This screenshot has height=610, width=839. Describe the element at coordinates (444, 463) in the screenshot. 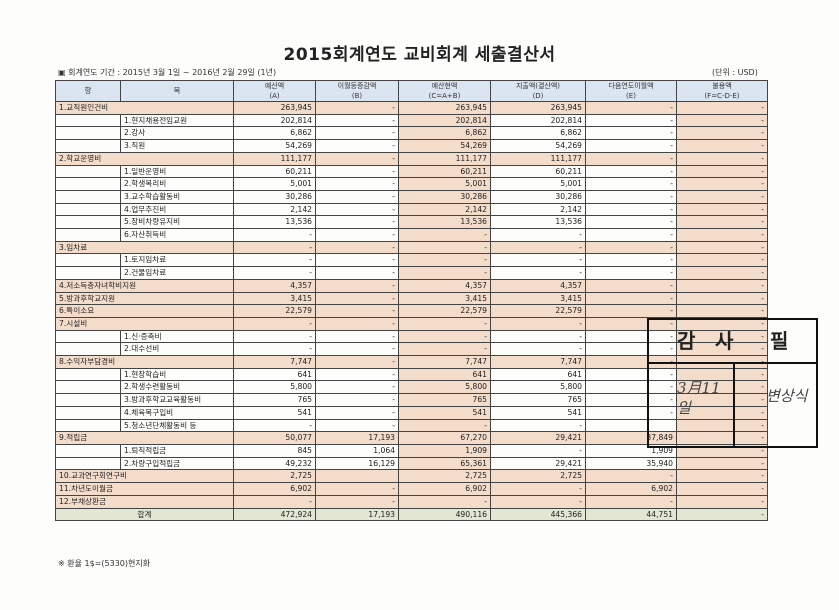

I see `value-c: 65,361` at that location.